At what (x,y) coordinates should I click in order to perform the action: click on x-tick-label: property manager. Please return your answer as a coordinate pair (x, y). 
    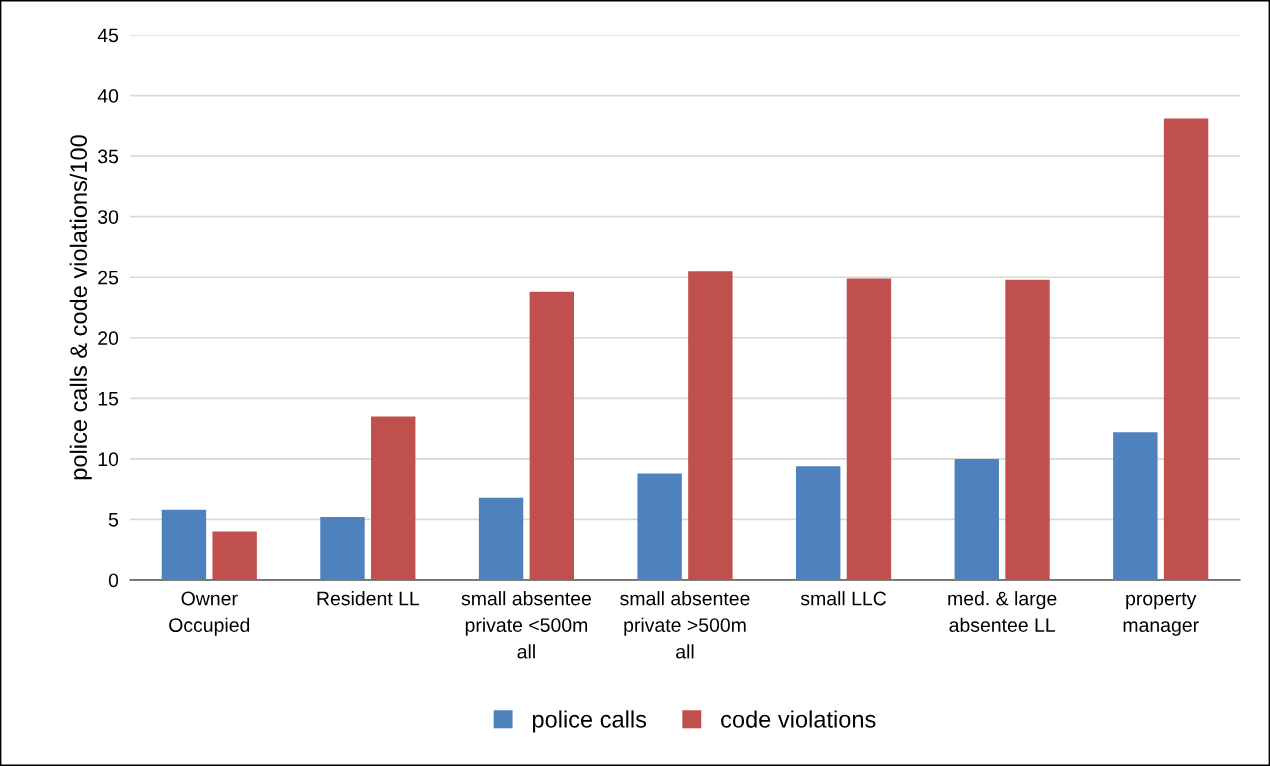
    Looking at the image, I should click on (1161, 614).